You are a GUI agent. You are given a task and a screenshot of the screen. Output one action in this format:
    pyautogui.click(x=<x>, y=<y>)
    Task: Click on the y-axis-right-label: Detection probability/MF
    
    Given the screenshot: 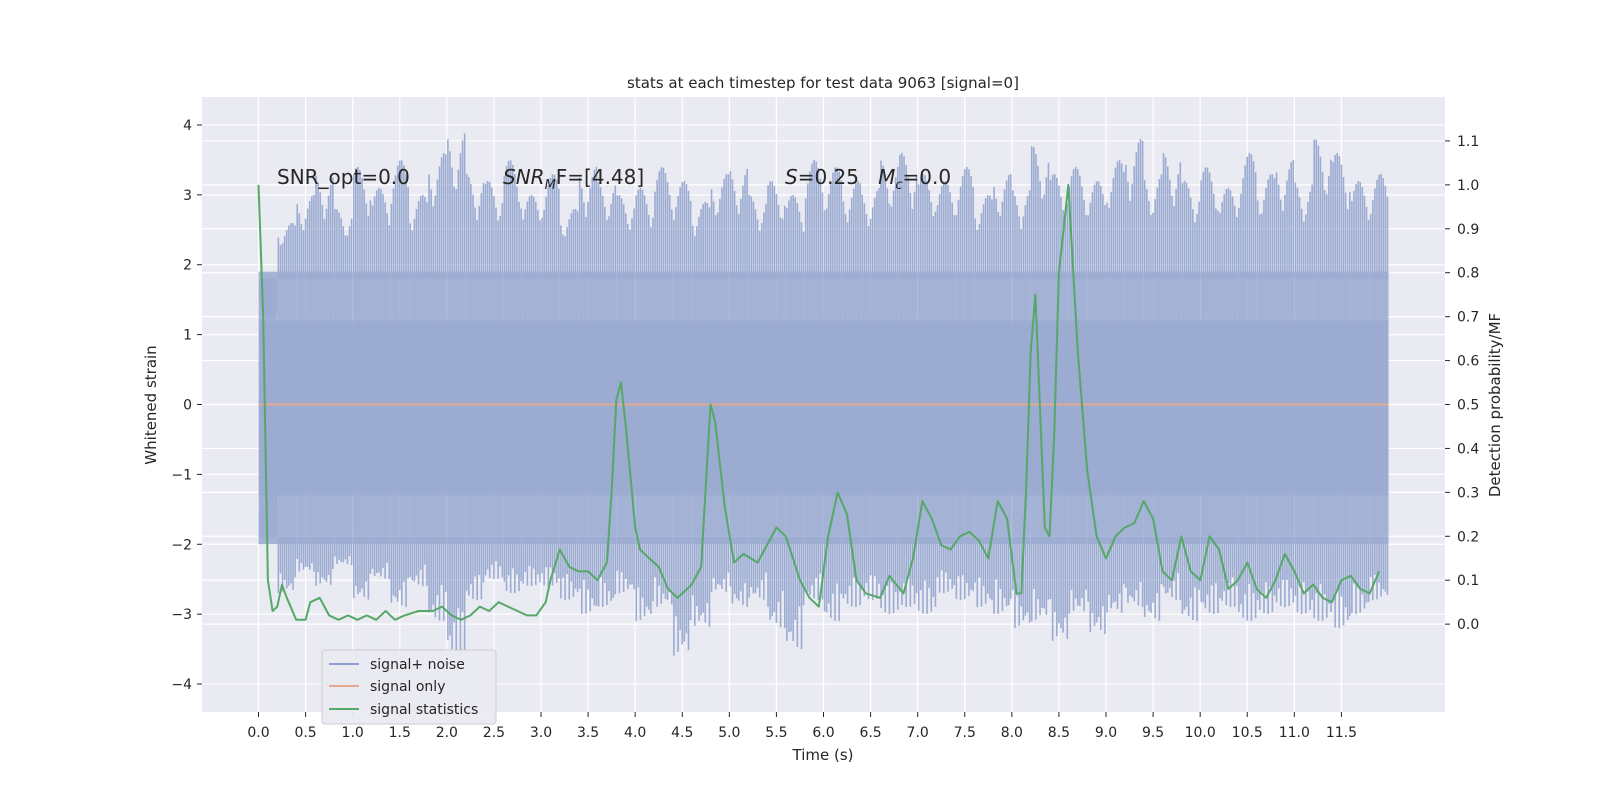 What is the action you would take?
    pyautogui.click(x=1495, y=405)
    